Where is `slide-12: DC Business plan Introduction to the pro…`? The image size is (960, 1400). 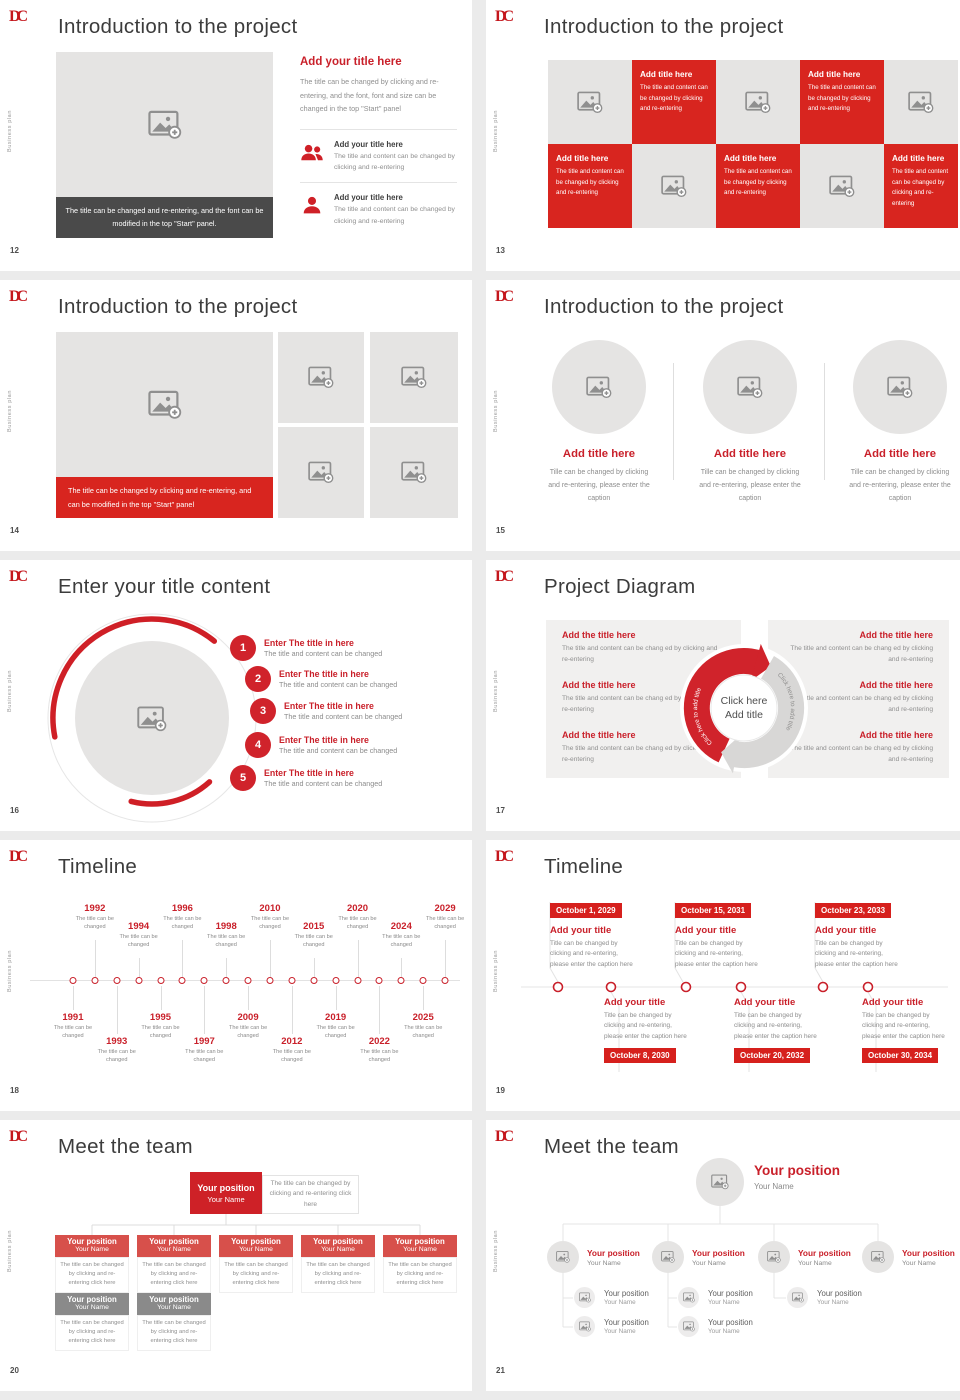 slide-12: DC Business plan Introduction to the pro… is located at coordinates (236, 135).